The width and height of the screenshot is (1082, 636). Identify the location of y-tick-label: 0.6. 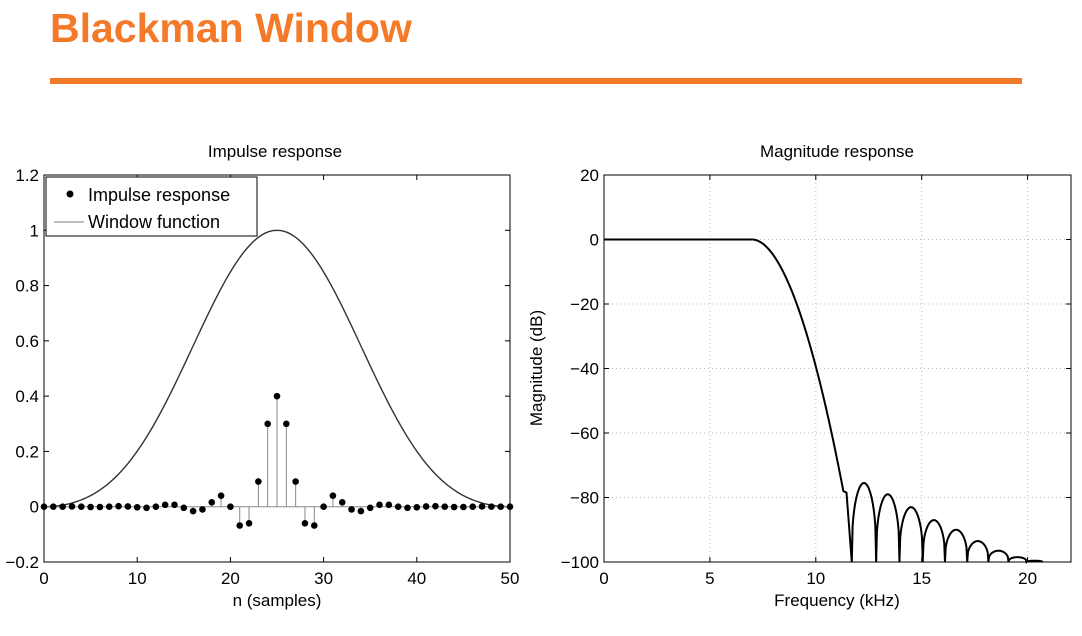
(27, 341).